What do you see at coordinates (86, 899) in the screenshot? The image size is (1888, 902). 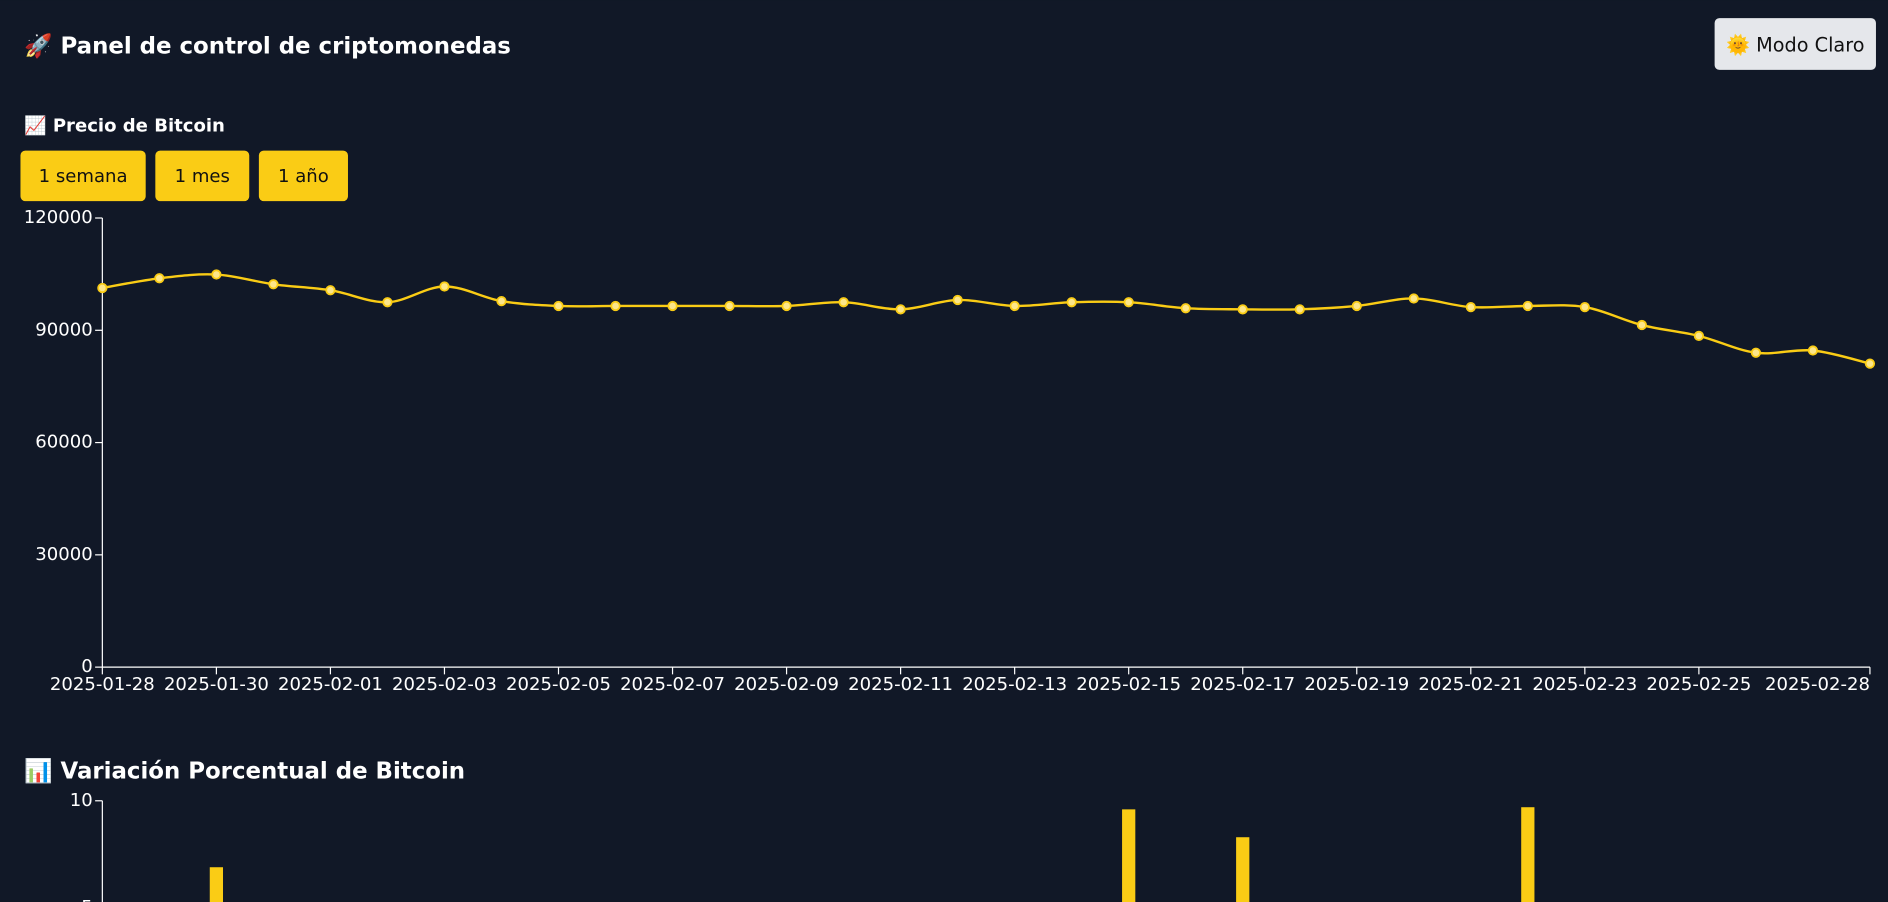 I see `y-tick-label: 5` at bounding box center [86, 899].